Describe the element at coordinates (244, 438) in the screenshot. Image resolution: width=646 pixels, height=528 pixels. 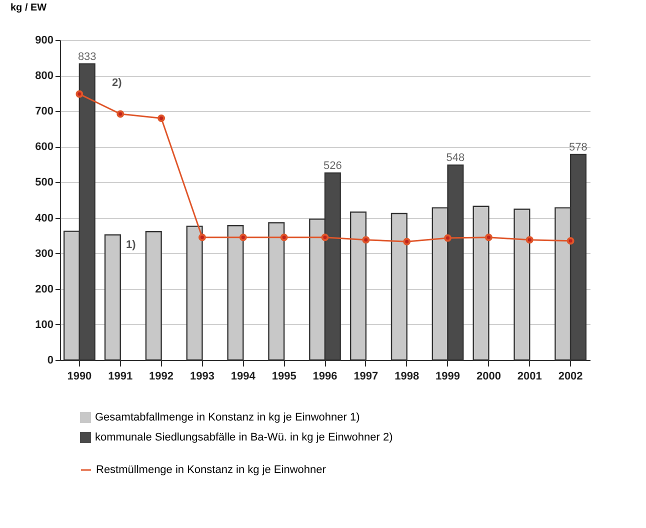
I see `legend-label: kommunale Siedlungsabfälle in Ba-Wü. in kg je Einwohner 2)` at that location.